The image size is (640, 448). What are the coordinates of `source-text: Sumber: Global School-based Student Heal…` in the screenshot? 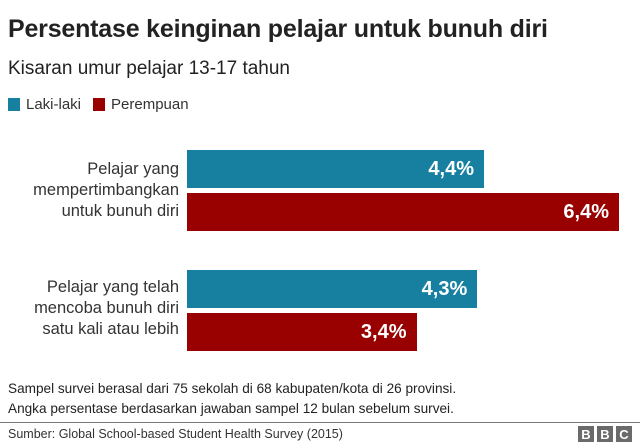 It's located at (175, 434).